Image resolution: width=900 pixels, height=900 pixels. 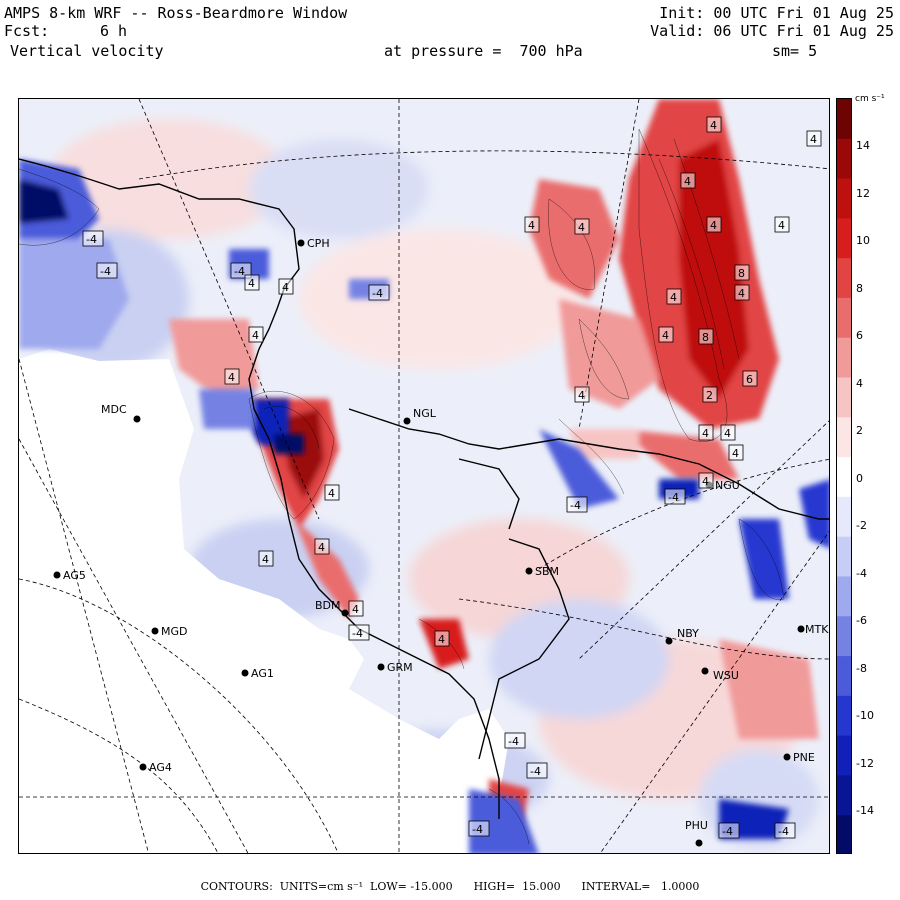 I want to click on colorbar-tick-label: -2, so click(x=861, y=525).